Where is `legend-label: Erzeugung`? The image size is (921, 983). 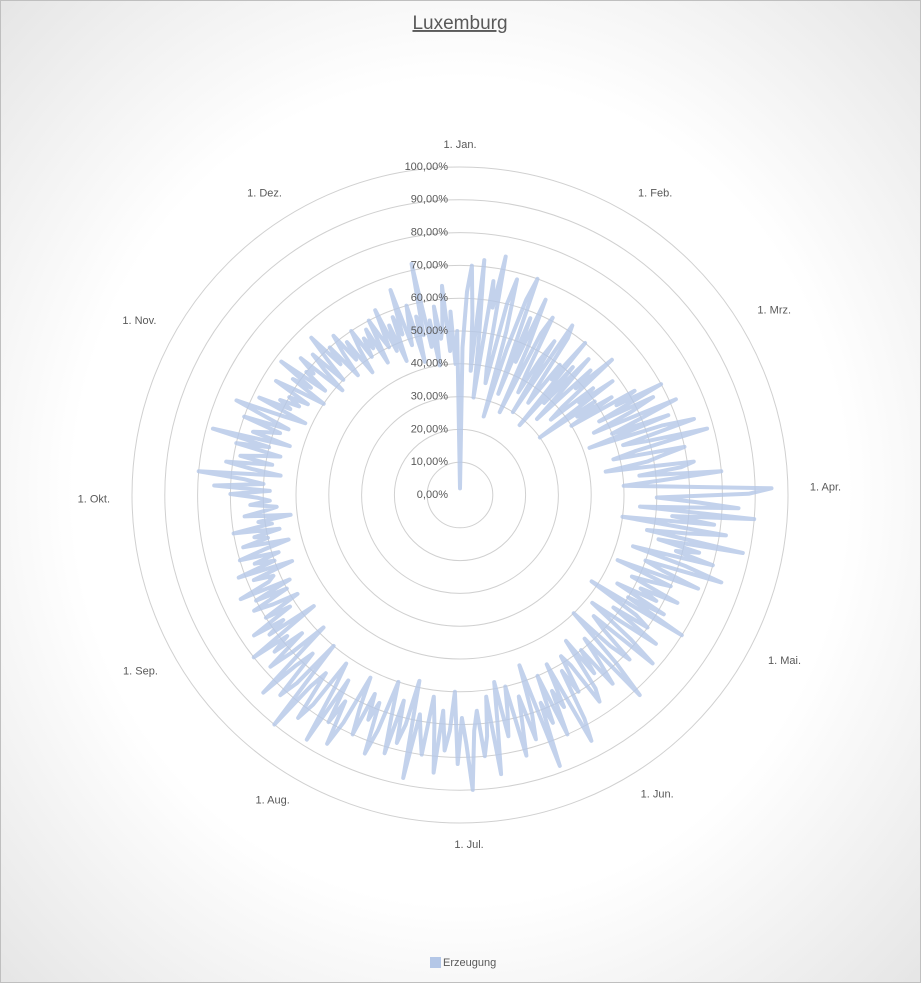 legend-label: Erzeugung is located at coordinates (469, 963).